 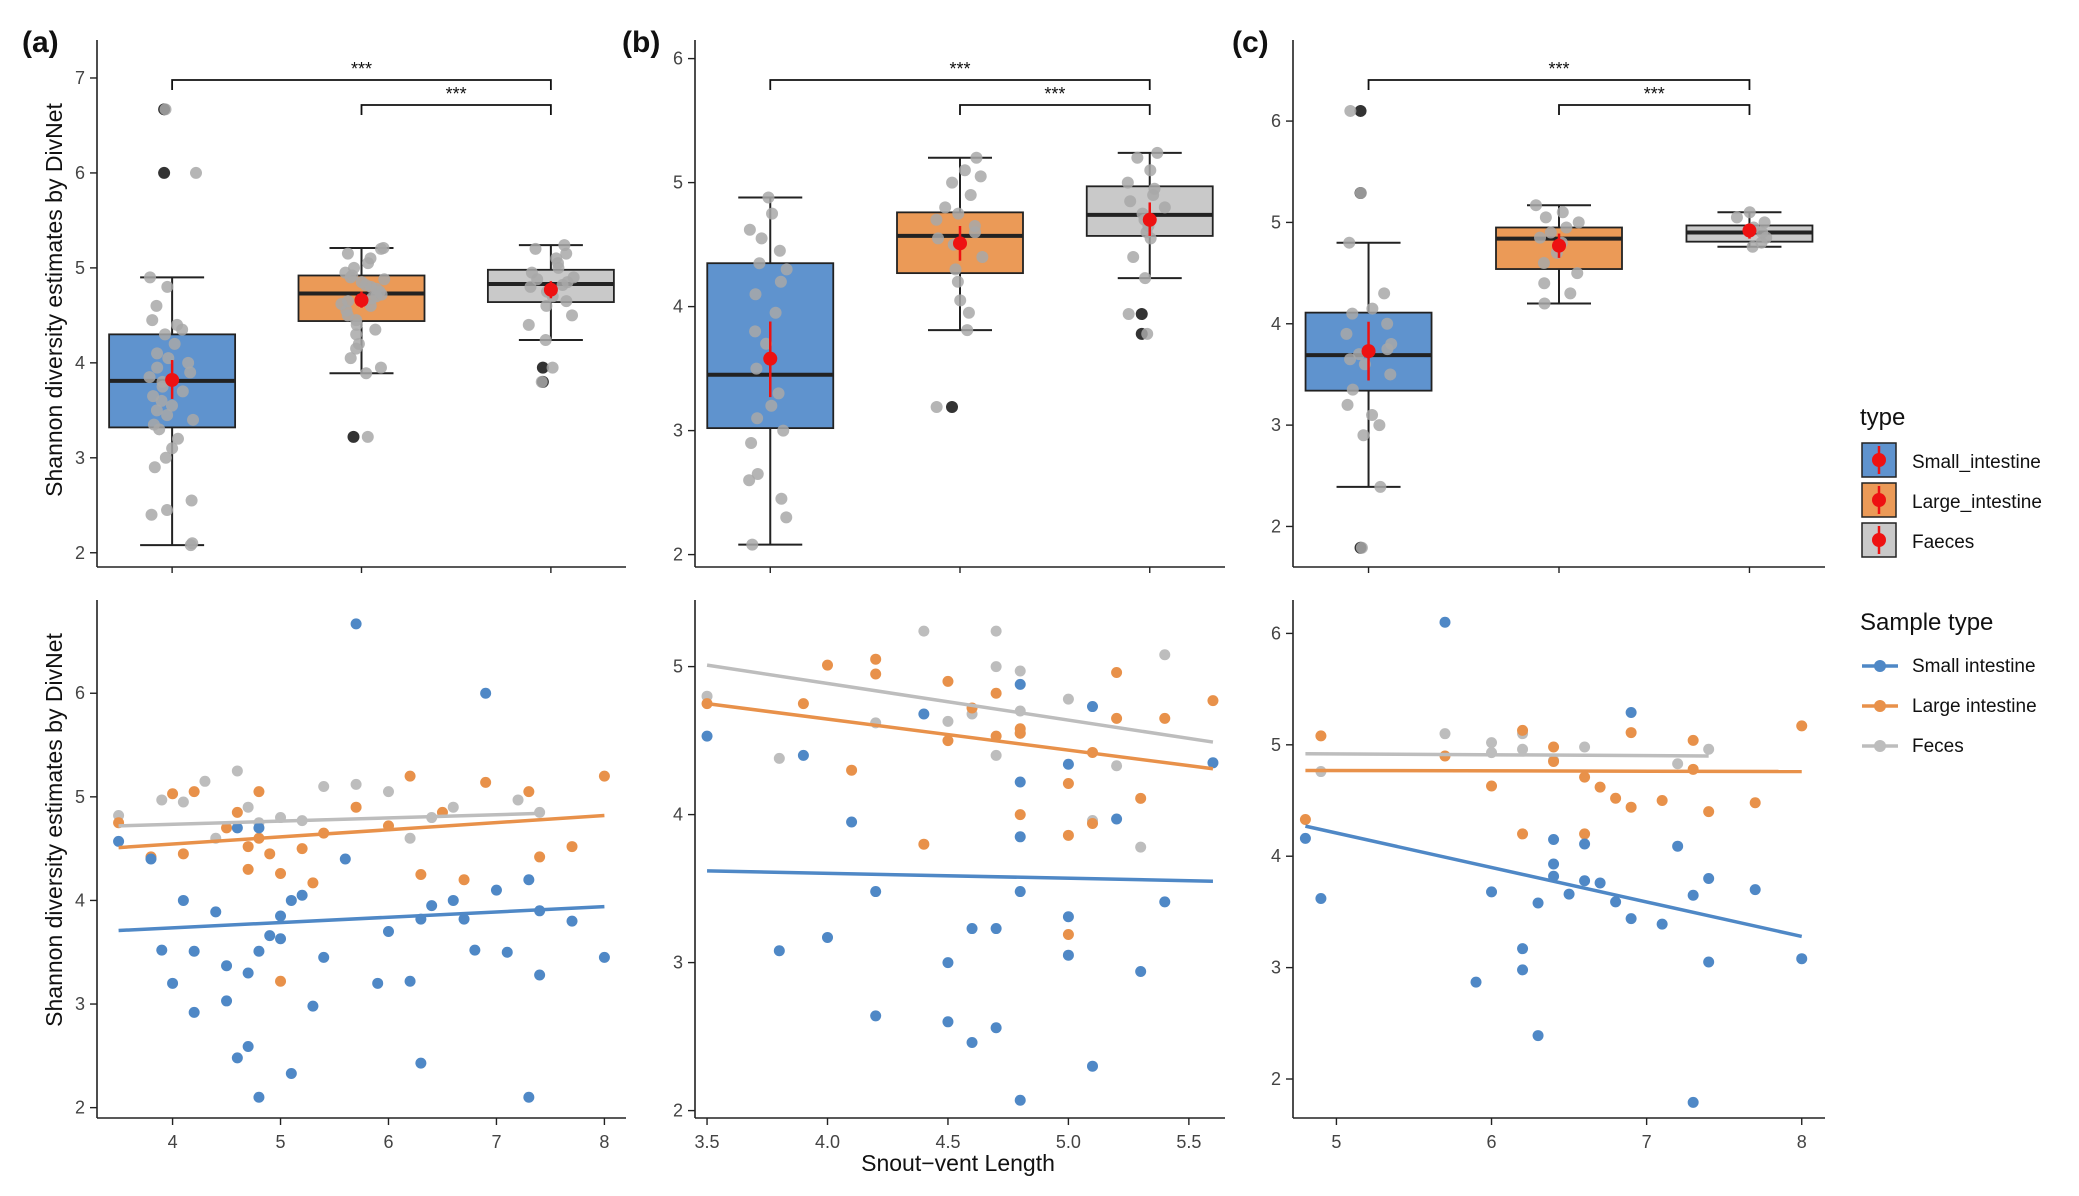 I want to click on scatter-c-y-tick-label: 5, so click(x=1276, y=745).